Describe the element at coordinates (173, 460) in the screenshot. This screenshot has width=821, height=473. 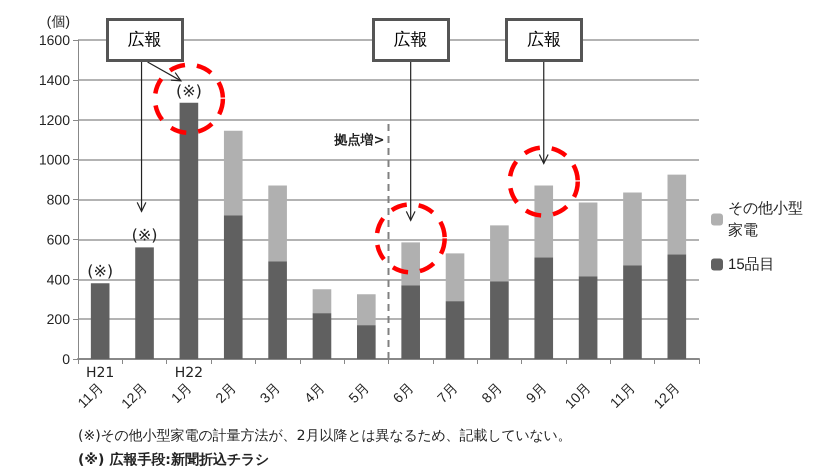
I see `text: (※) 広報手段:新聞折込チラシ` at that location.